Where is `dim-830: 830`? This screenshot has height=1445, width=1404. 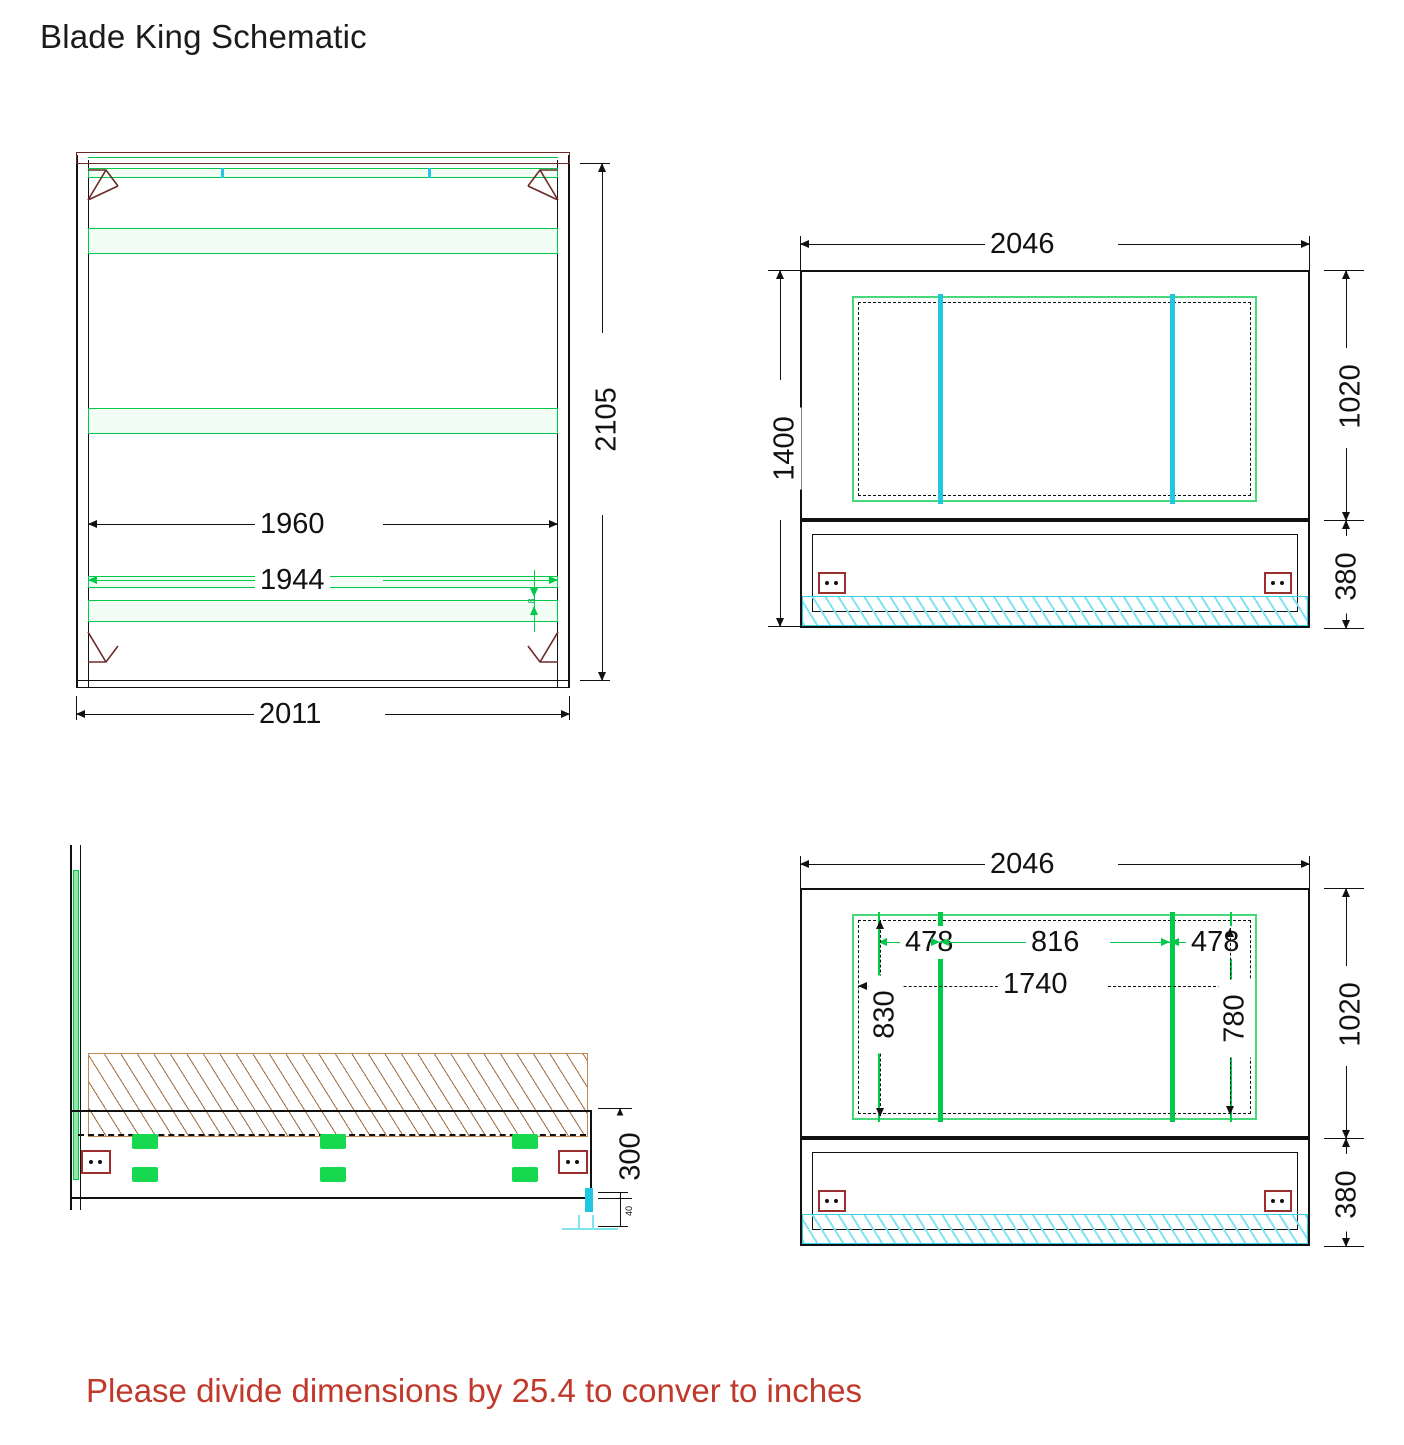 dim-830: 830 is located at coordinates (881, 1018).